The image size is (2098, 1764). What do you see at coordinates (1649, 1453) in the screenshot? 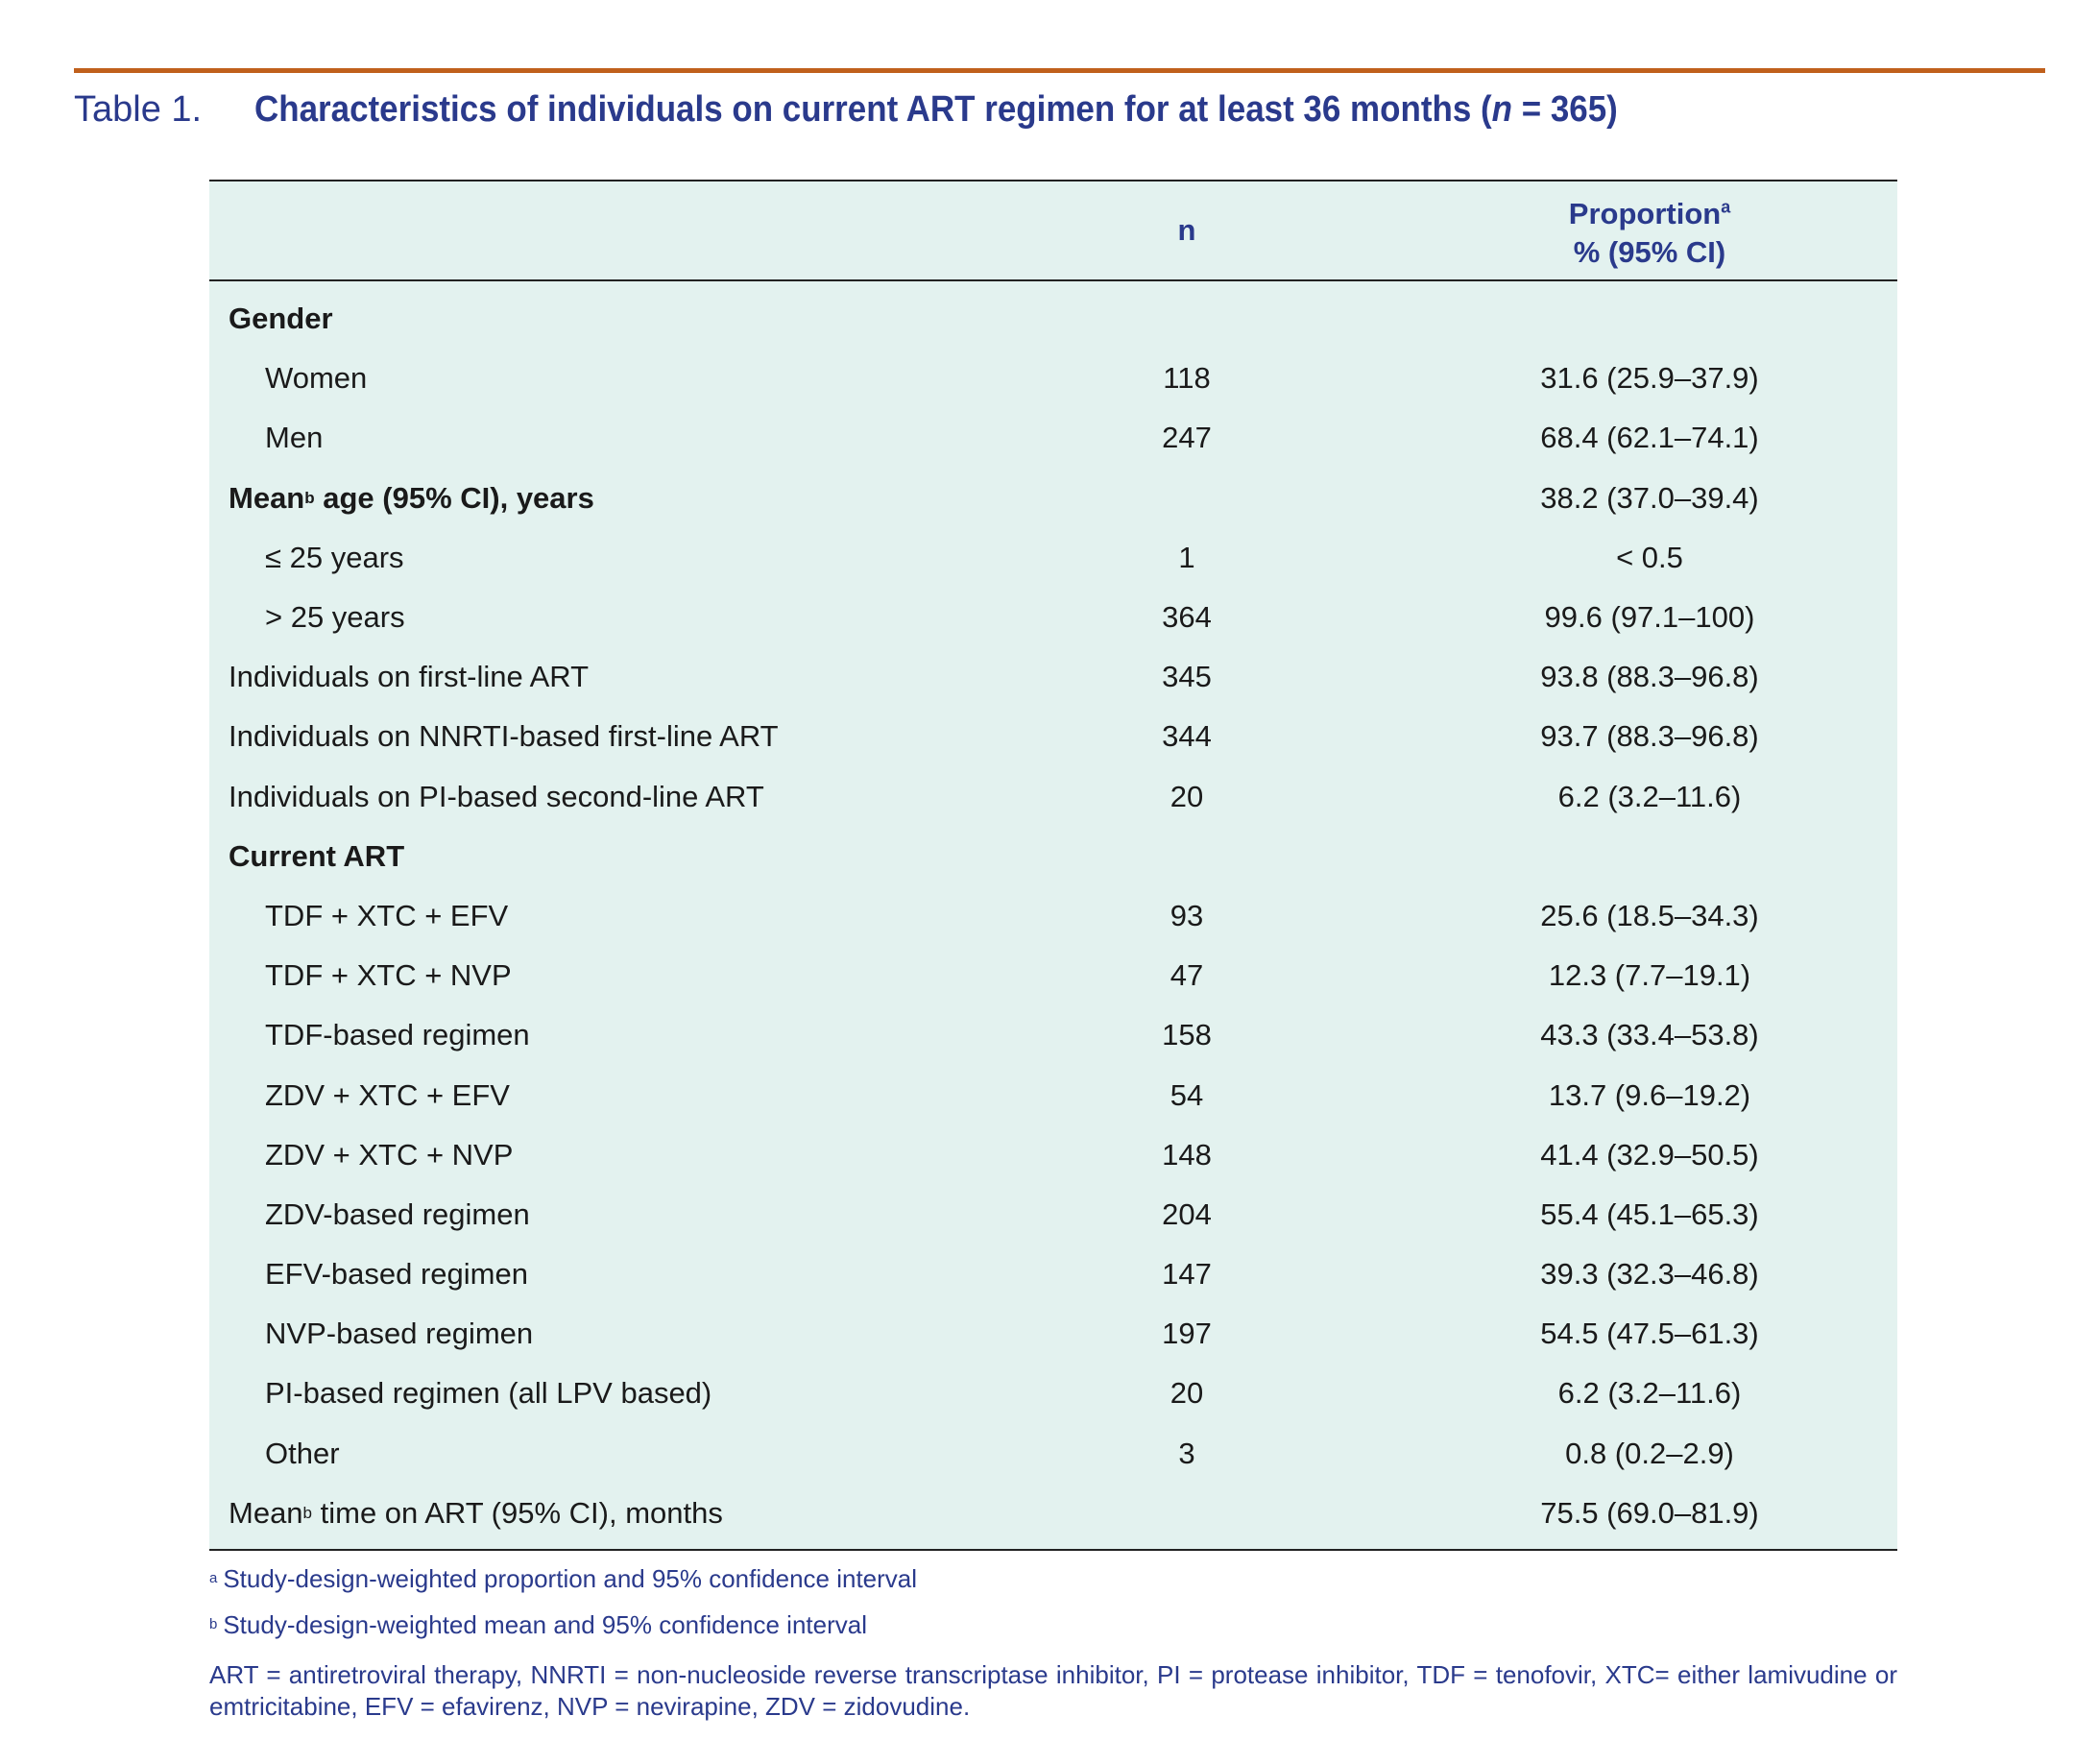
I see `row-proportion: 0.8 (0.2–2.9)` at bounding box center [1649, 1453].